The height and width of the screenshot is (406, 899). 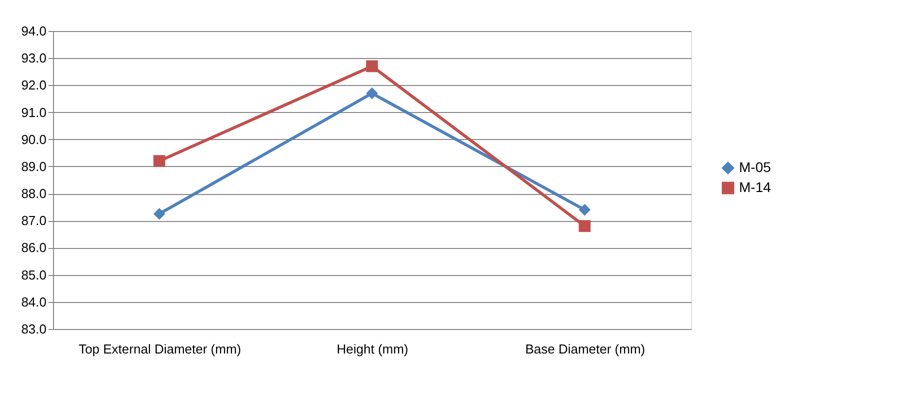 What do you see at coordinates (33, 220) in the screenshot?
I see `y-tick-label: 87.0` at bounding box center [33, 220].